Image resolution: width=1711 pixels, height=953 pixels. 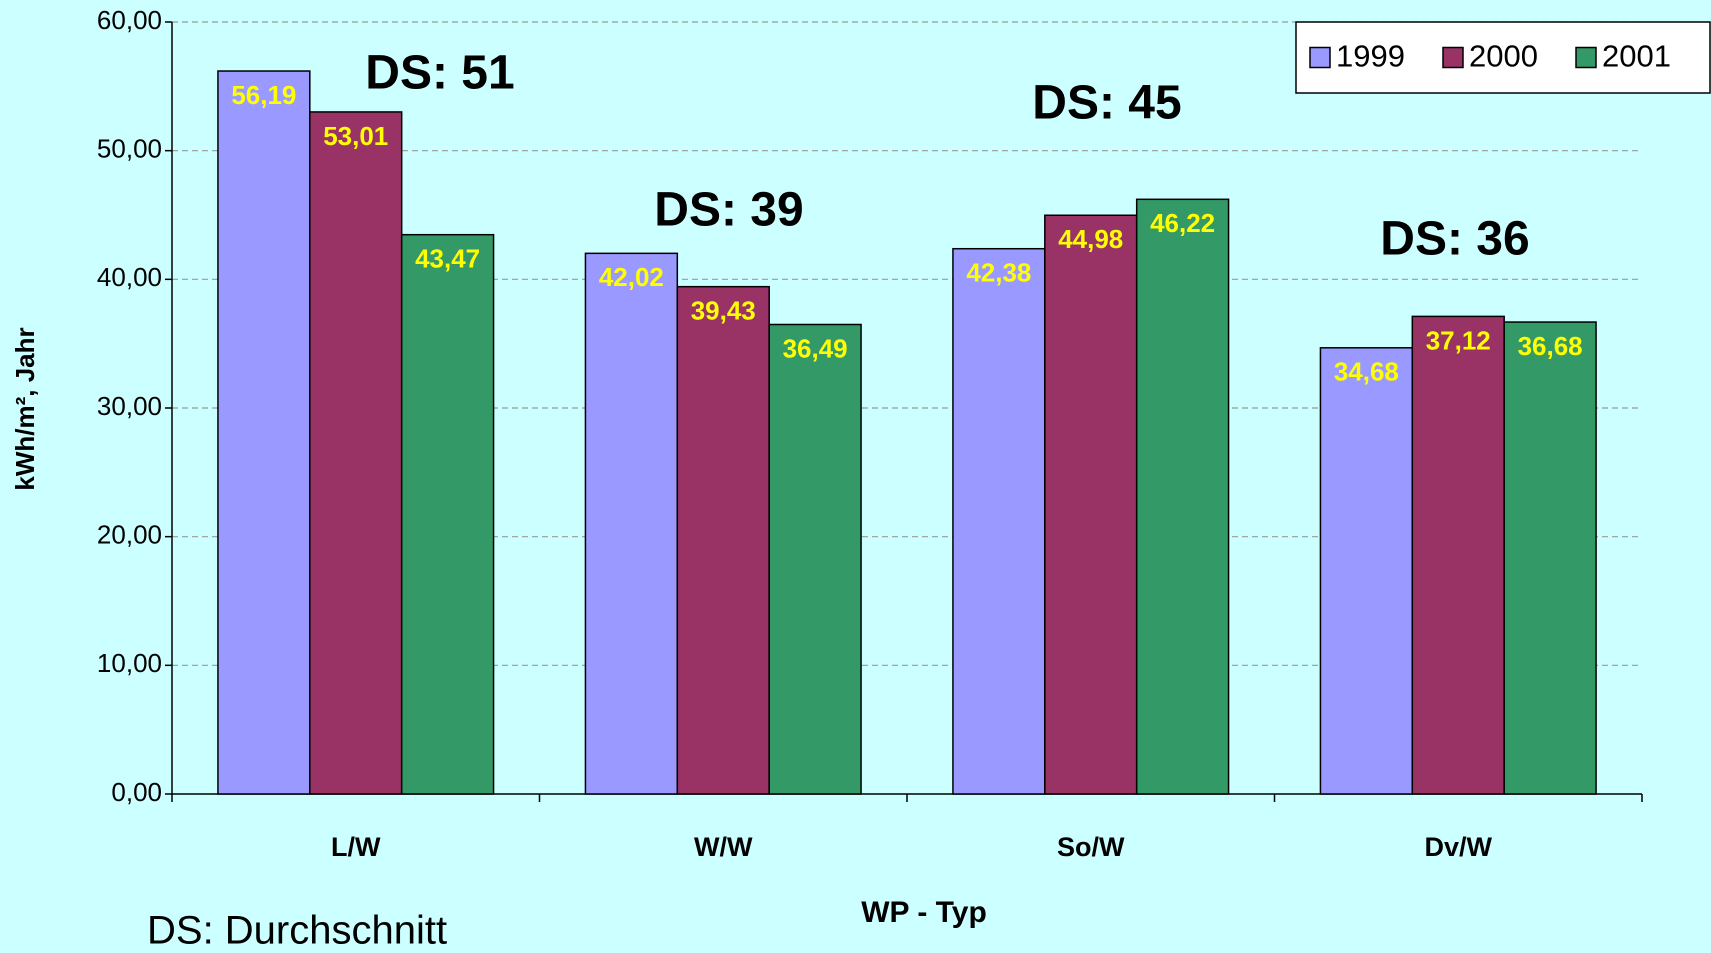 I want to click on y-tick-label: 0,00, so click(x=136, y=792).